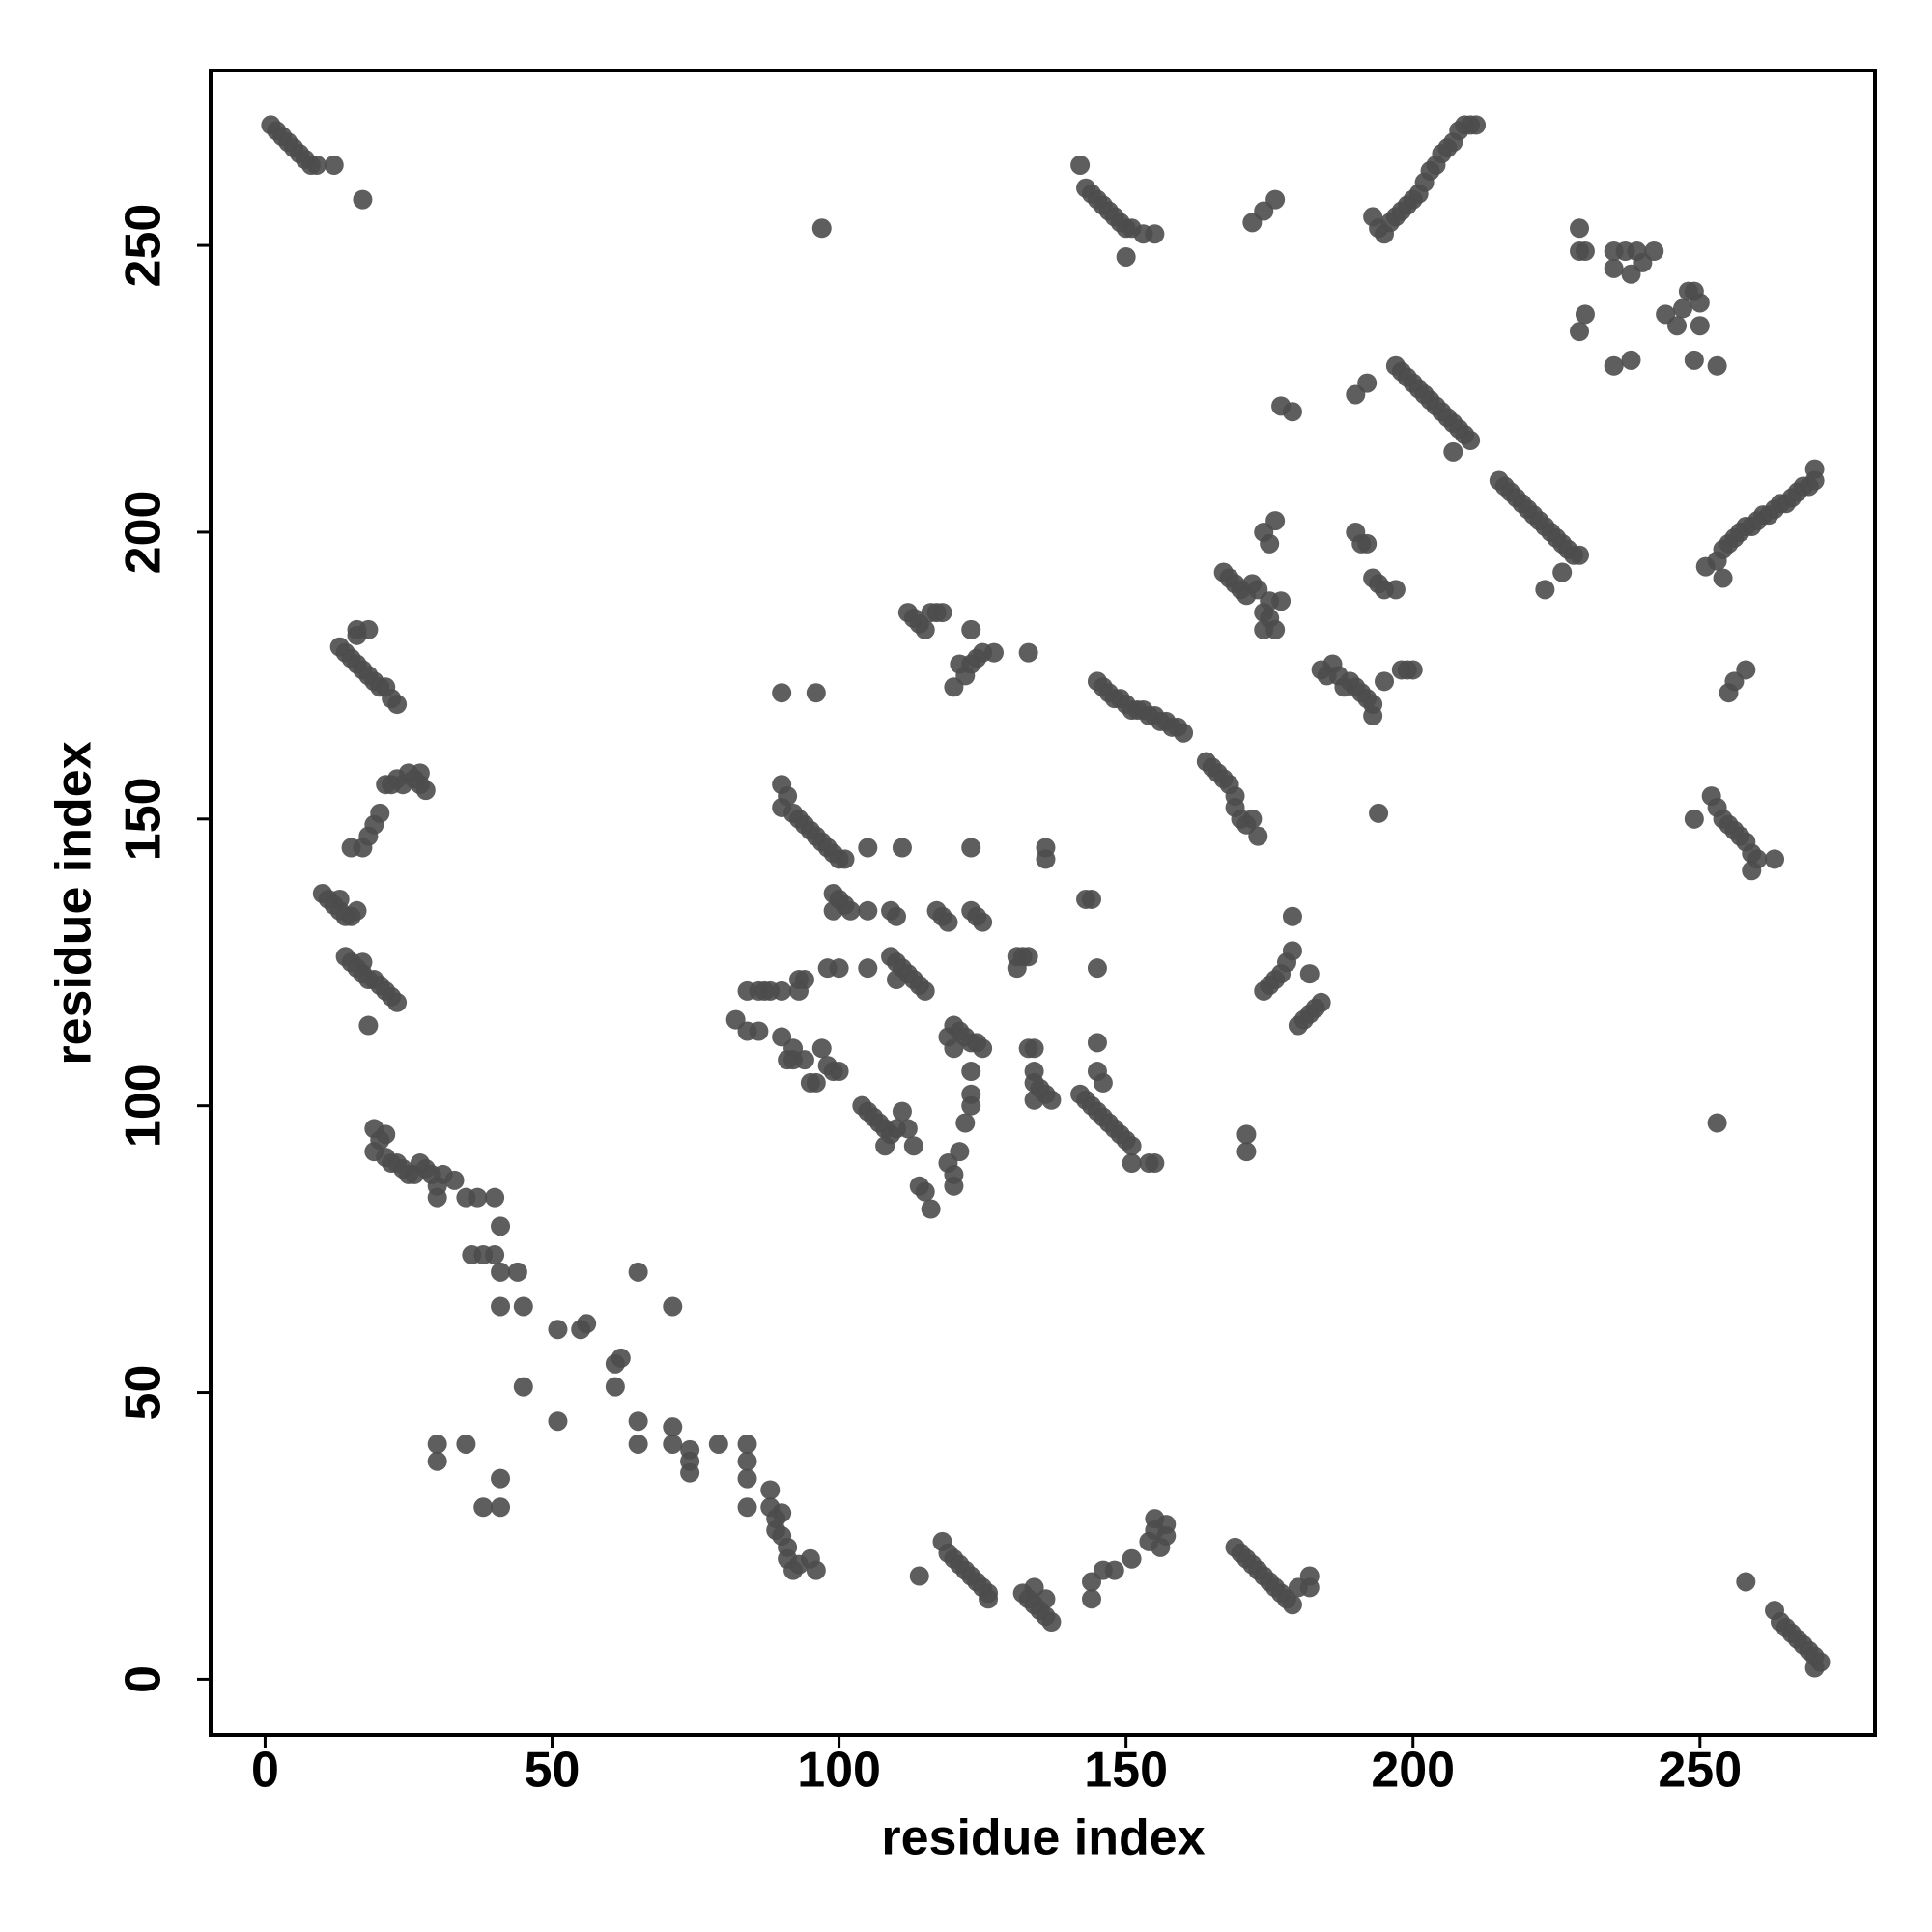  I want to click on x-tick-label: 0, so click(265, 1771).